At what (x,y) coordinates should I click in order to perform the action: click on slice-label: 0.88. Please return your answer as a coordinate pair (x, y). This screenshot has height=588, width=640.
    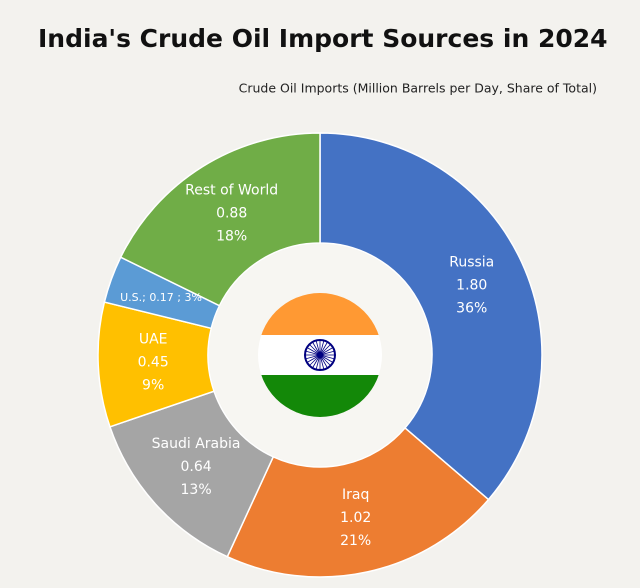
    Looking at the image, I should click on (231, 213).